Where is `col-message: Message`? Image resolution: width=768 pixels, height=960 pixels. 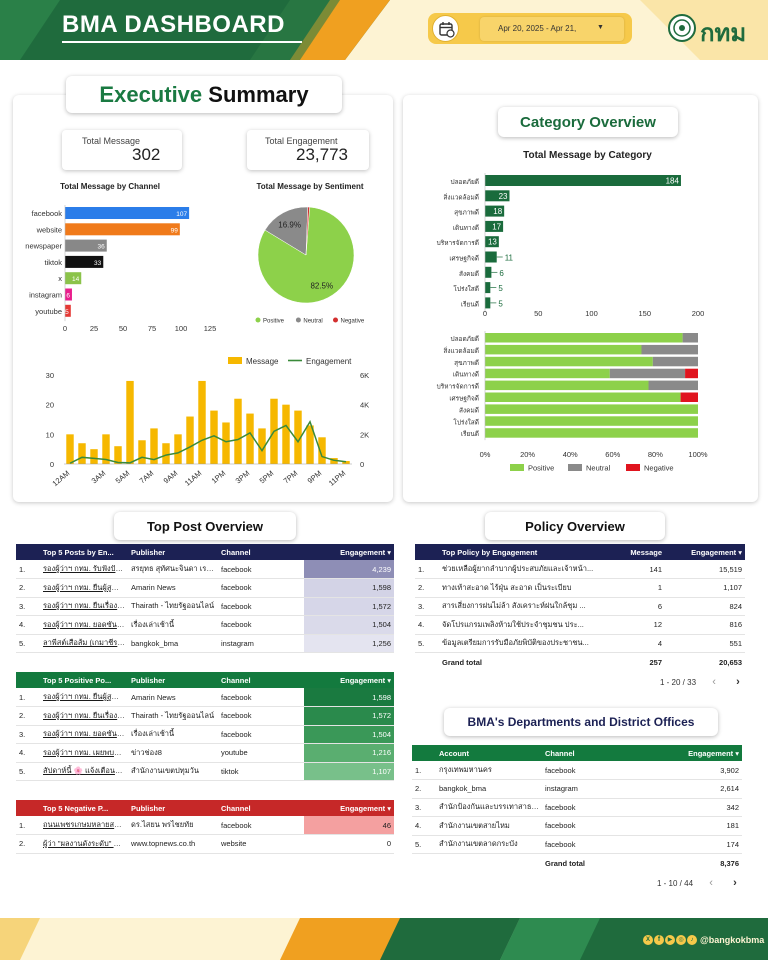
col-message: Message is located at coordinates (646, 552).